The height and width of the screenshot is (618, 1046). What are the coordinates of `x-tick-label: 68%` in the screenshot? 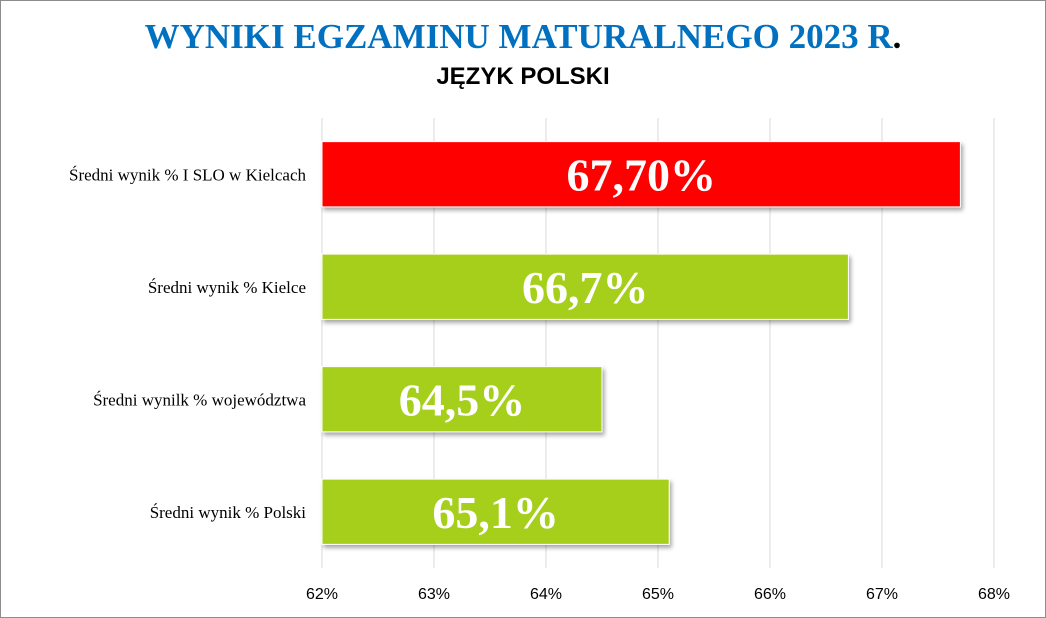 It's located at (994, 594).